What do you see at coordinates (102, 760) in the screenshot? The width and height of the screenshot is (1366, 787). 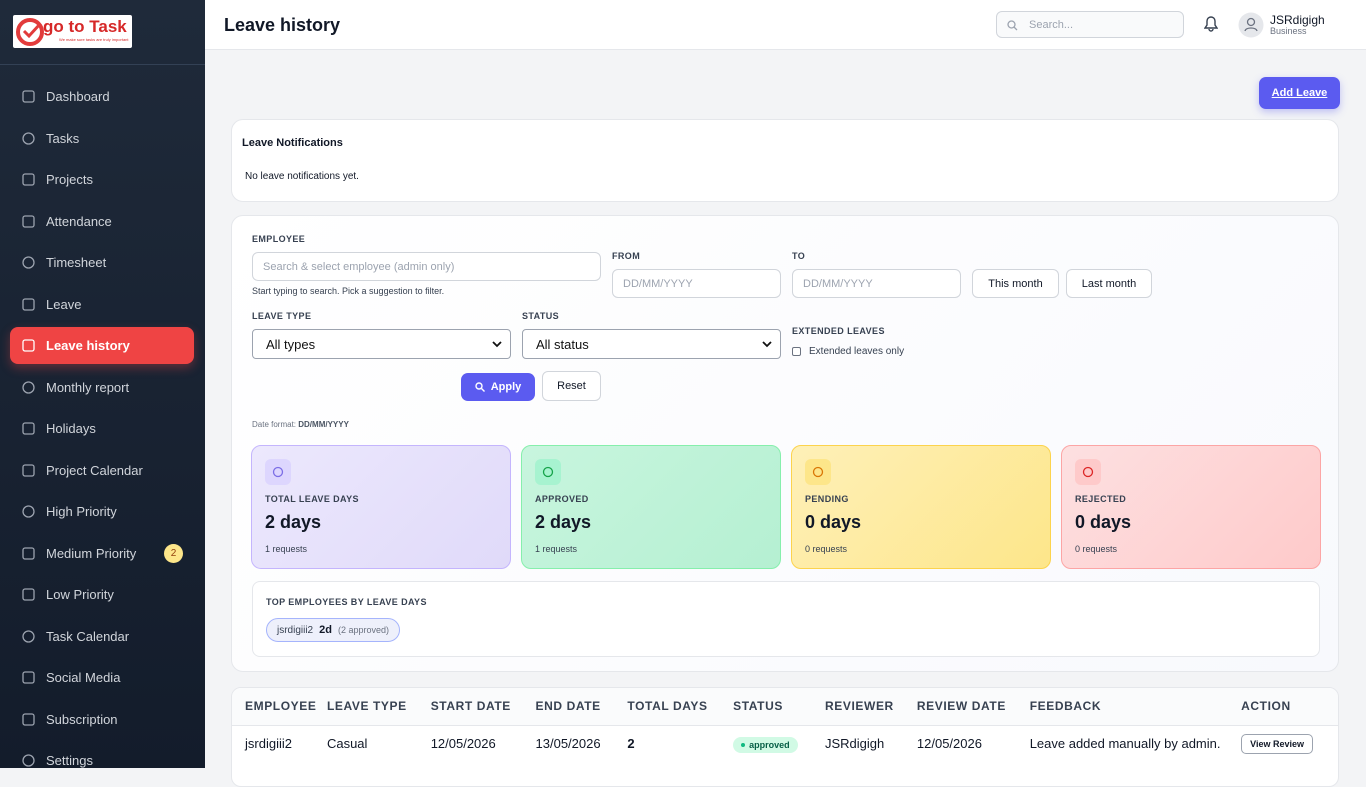 I see `nav-item: Settings` at bounding box center [102, 760].